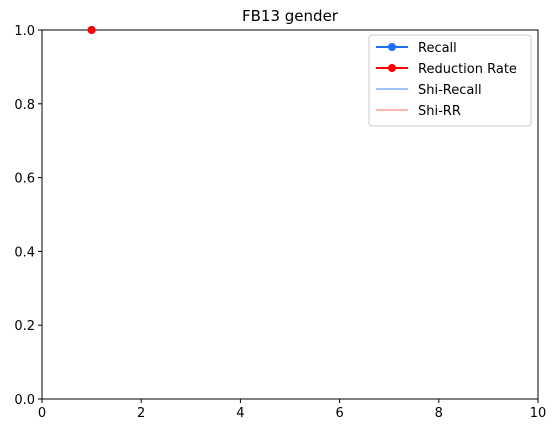  Describe the element at coordinates (24, 326) in the screenshot. I see `y-tick-label: 0.2` at that location.